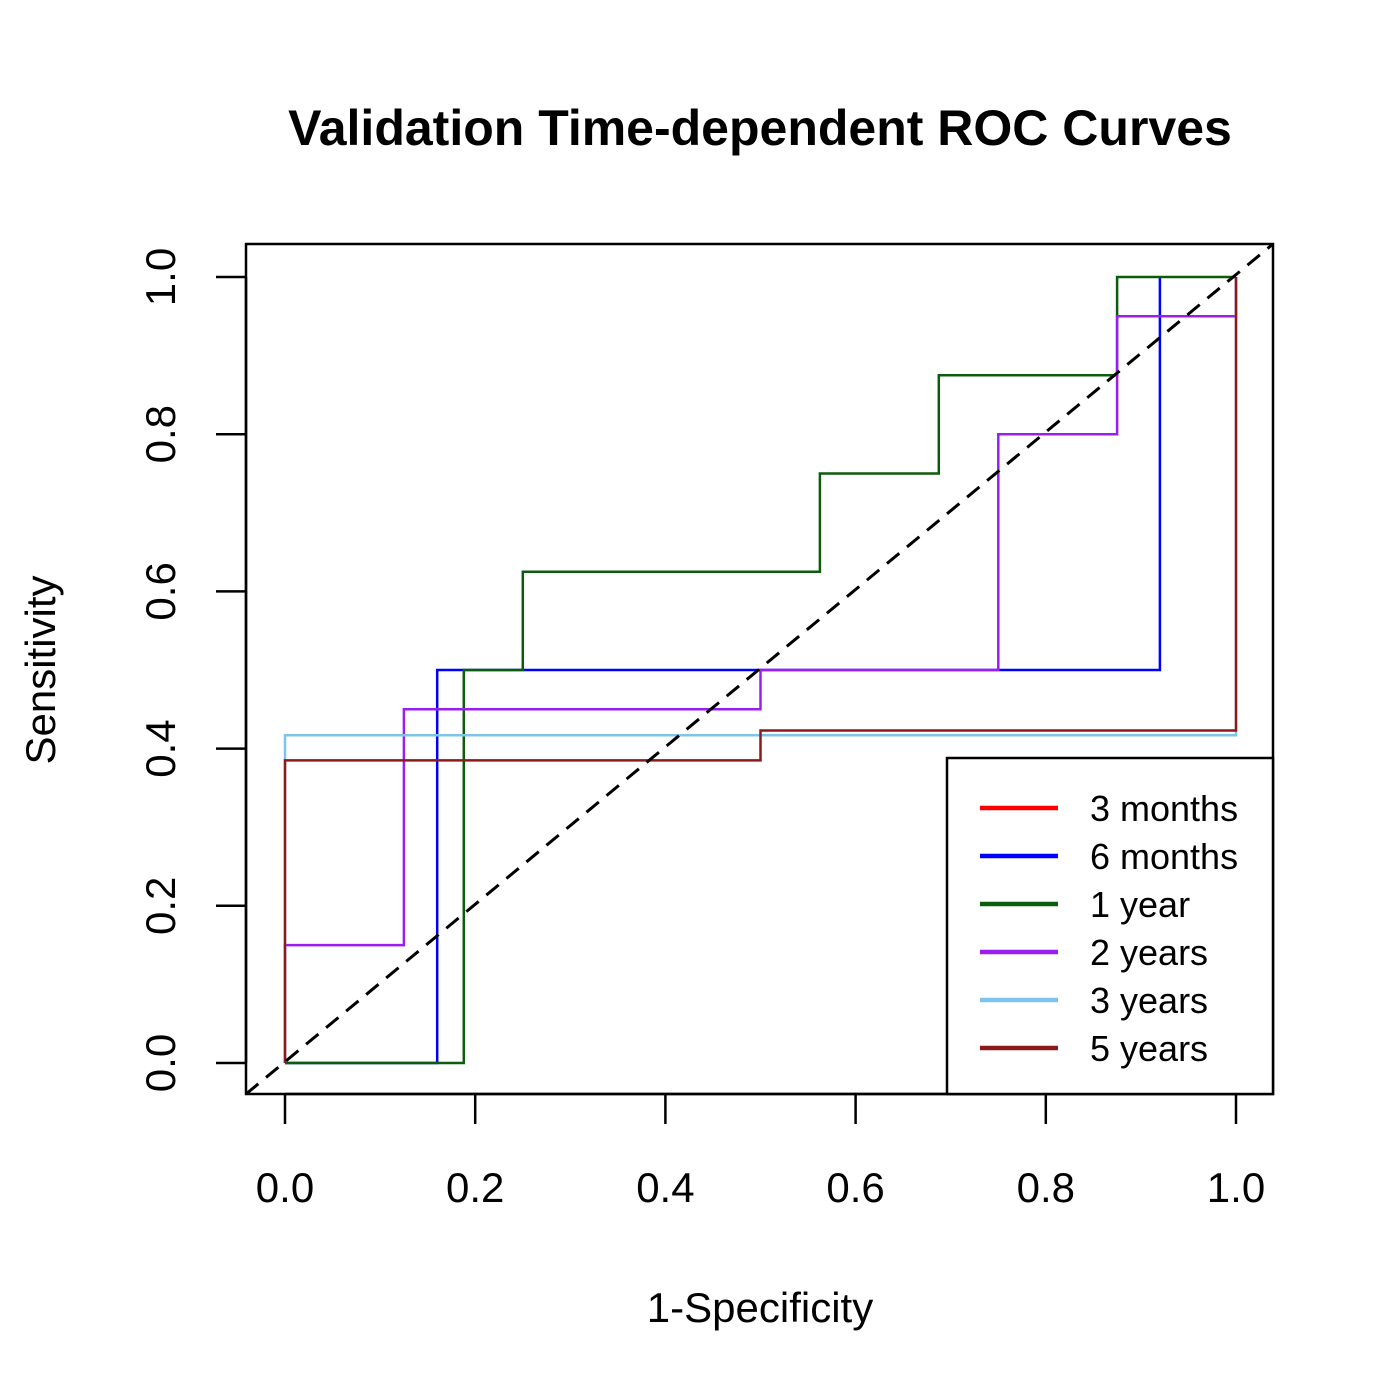 The height and width of the screenshot is (1400, 1400). What do you see at coordinates (1236, 1187) in the screenshot?
I see `x-tick-label: 1.0` at bounding box center [1236, 1187].